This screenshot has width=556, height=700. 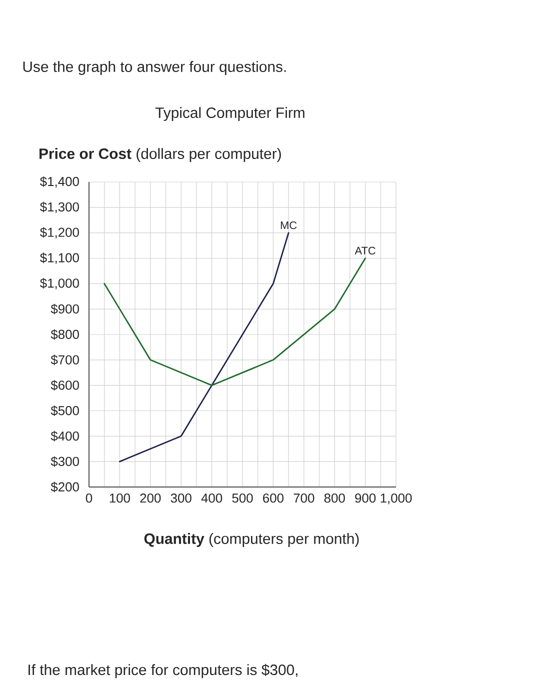 What do you see at coordinates (242, 498) in the screenshot?
I see `x-tick-label: 500` at bounding box center [242, 498].